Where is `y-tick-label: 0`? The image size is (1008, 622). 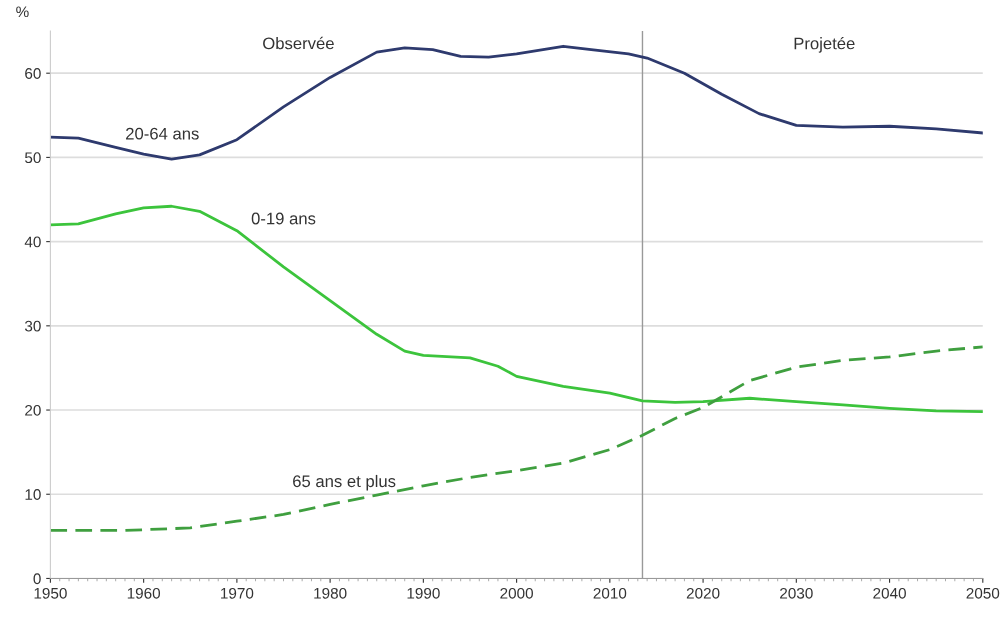
y-tick-label: 0 is located at coordinates (37, 579).